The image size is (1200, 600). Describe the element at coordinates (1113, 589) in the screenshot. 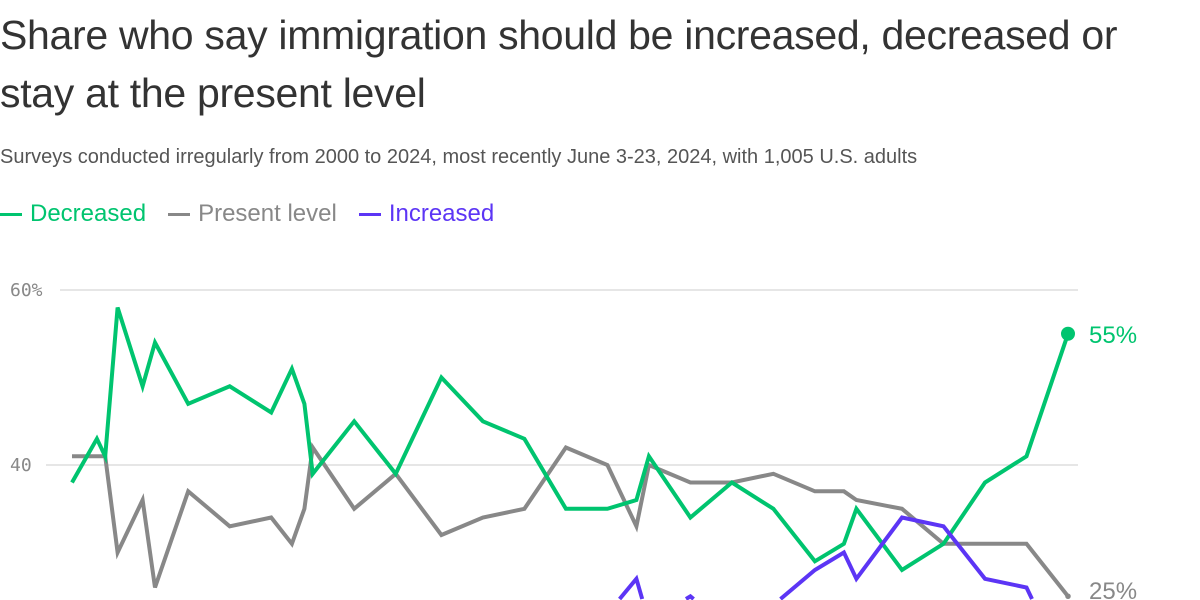

I see `end-value-label: 25%` at that location.